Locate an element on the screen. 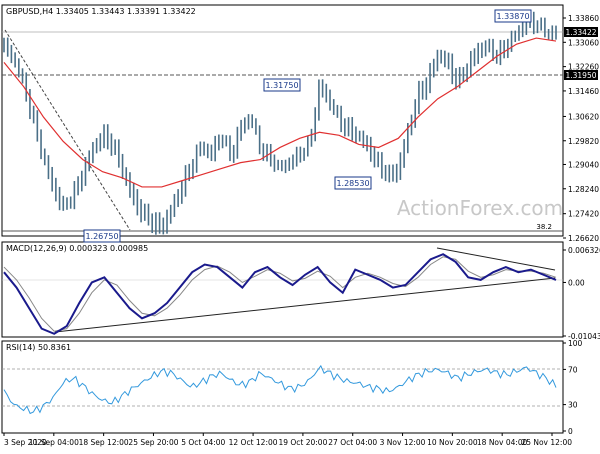  annotation-mid-low: 1.28530 is located at coordinates (353, 183).